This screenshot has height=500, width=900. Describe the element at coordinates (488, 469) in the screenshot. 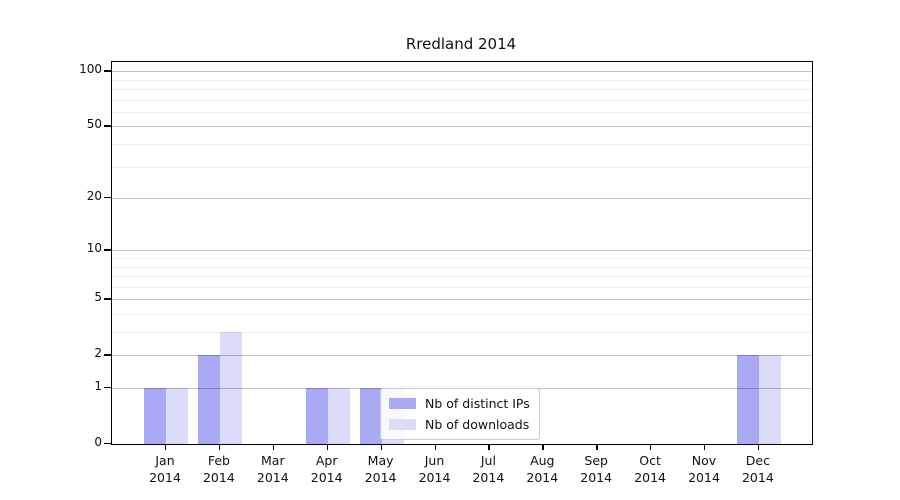

I see `x-tick-label: Jul 2014` at that location.